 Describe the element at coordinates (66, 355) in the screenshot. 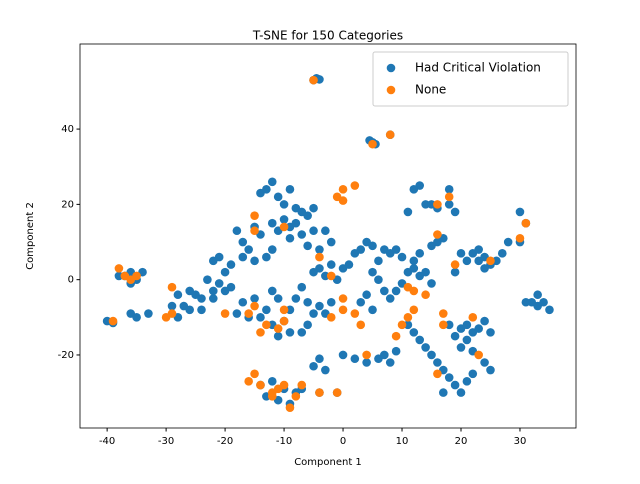

I see `y-tick-label: -20` at that location.